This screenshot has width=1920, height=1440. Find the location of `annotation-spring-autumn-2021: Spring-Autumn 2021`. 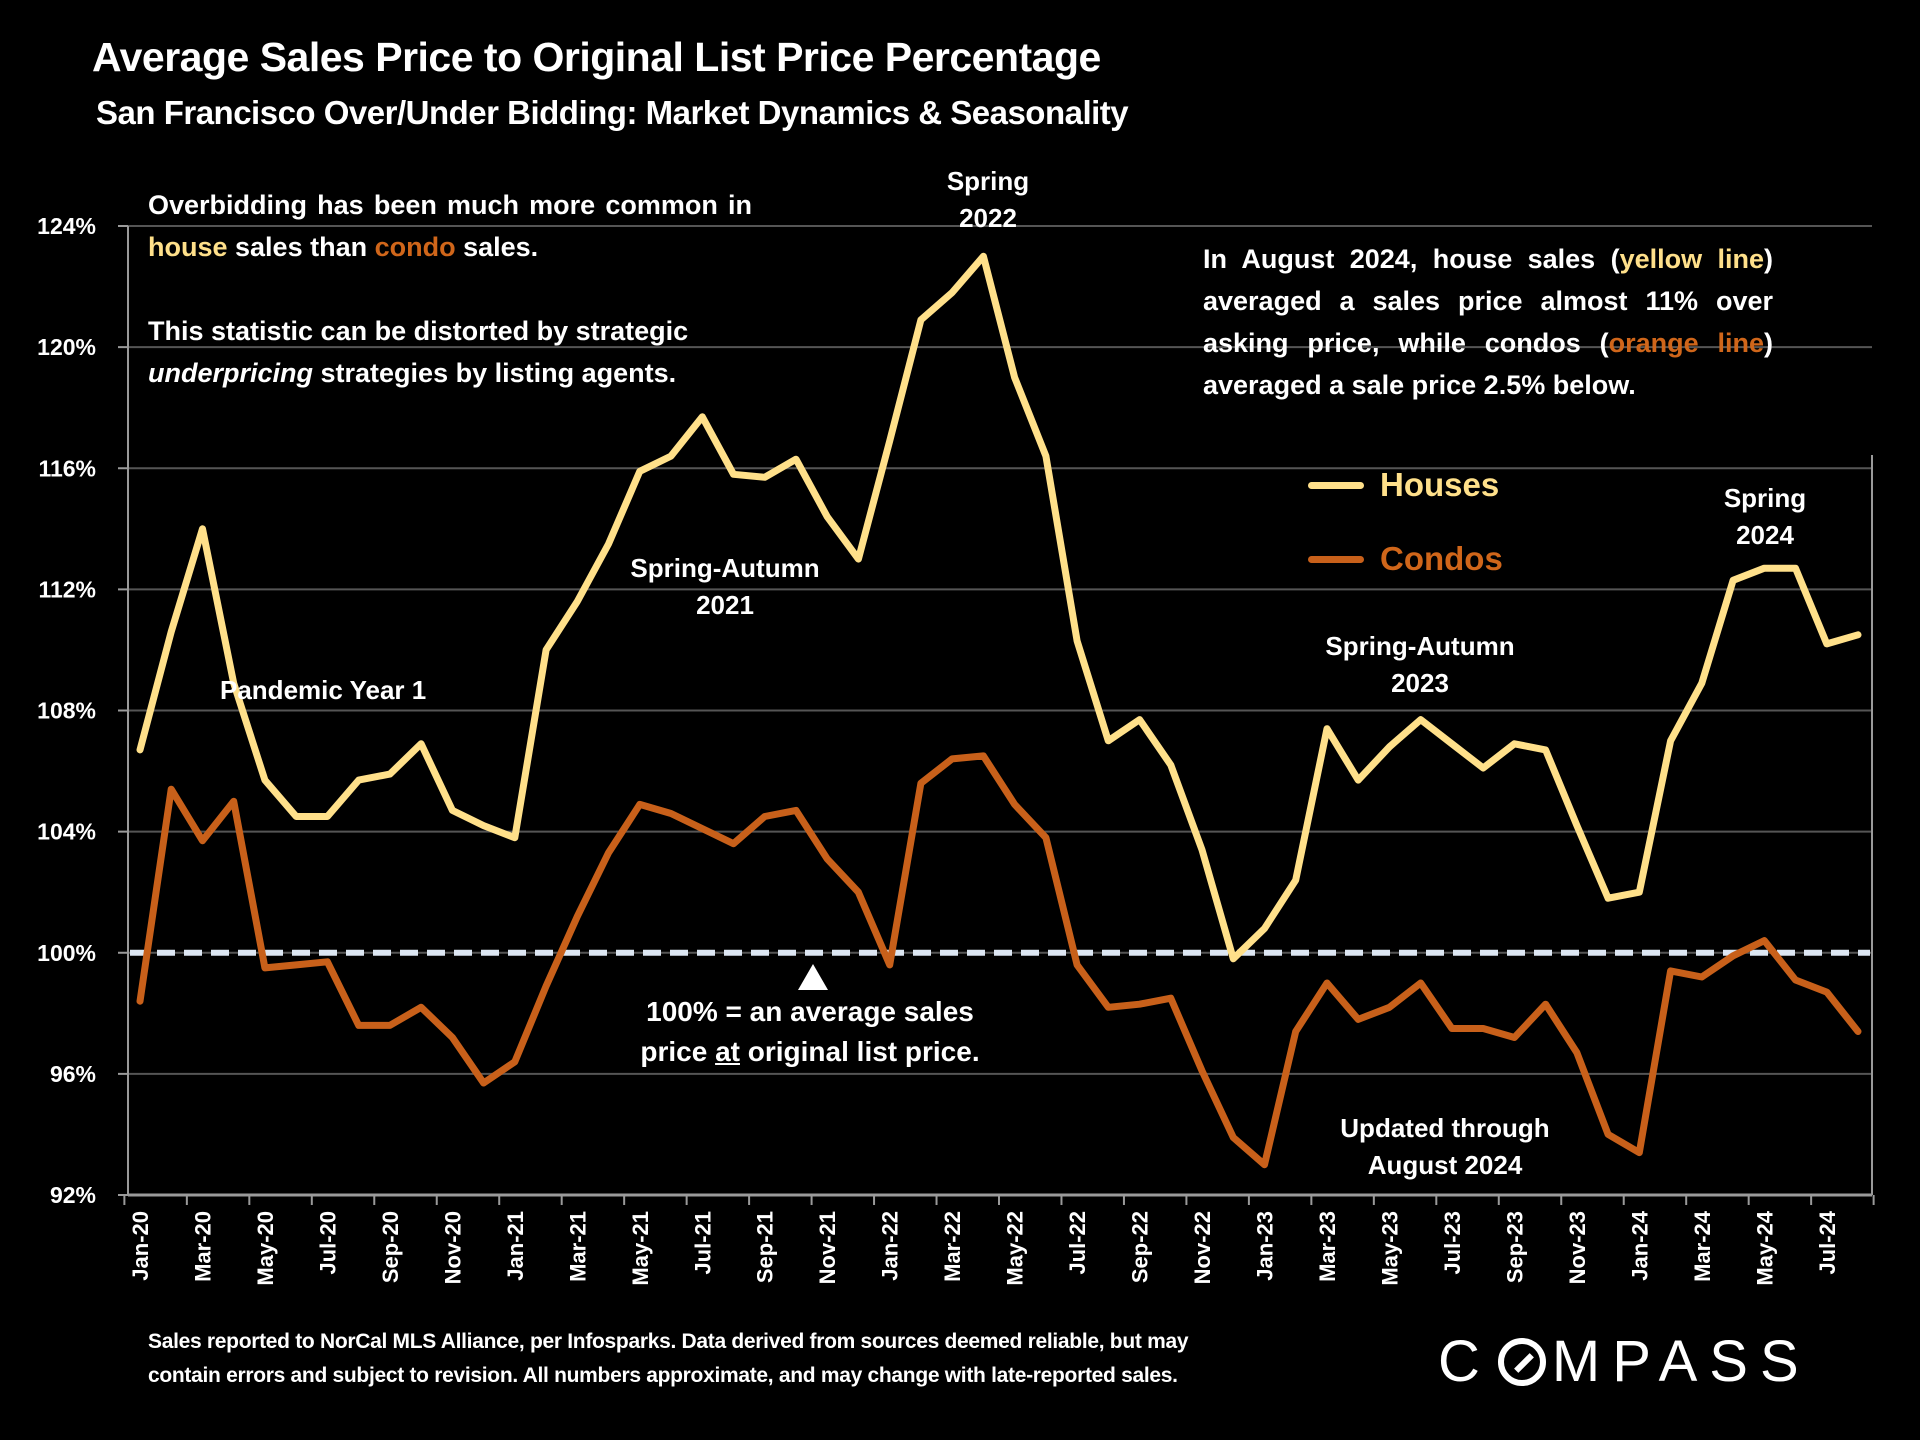

annotation-spring-autumn-2021: Spring-Autumn 2021 is located at coordinates (725, 587).